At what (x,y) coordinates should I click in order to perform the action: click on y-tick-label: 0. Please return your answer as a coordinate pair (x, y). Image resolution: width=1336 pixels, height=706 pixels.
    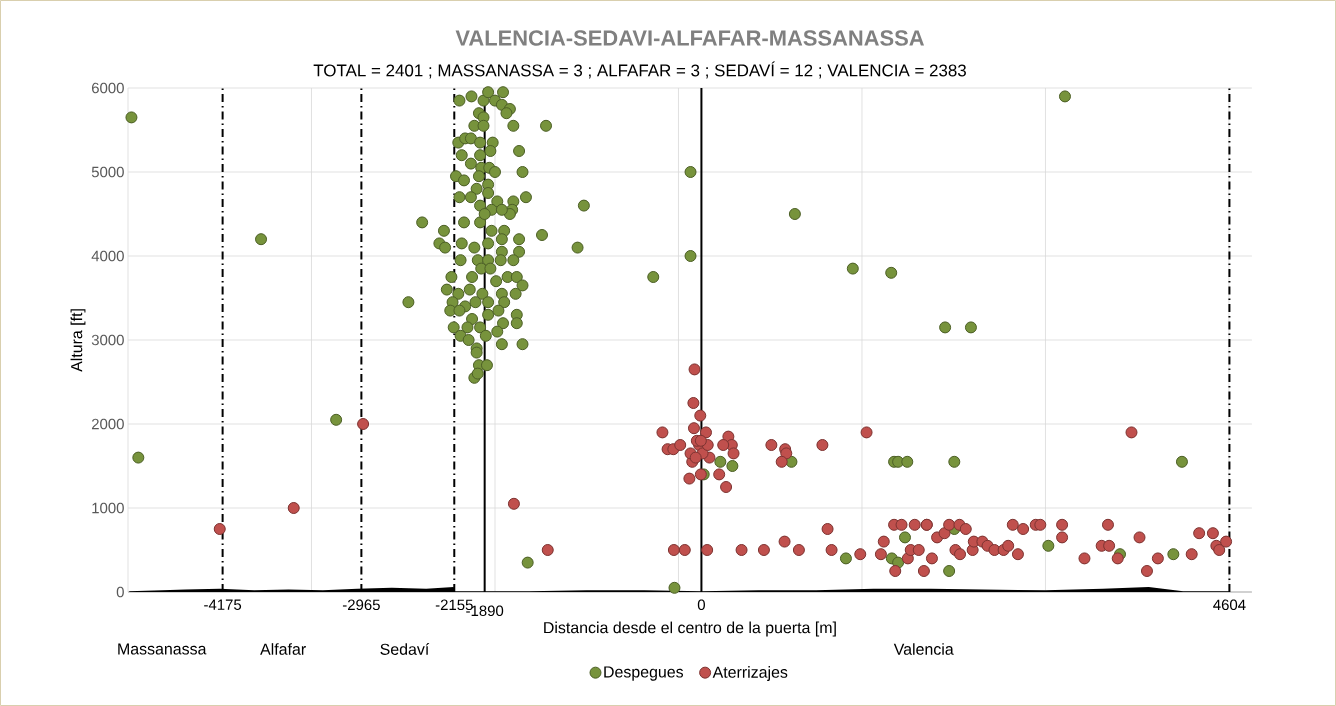
    Looking at the image, I should click on (120, 592).